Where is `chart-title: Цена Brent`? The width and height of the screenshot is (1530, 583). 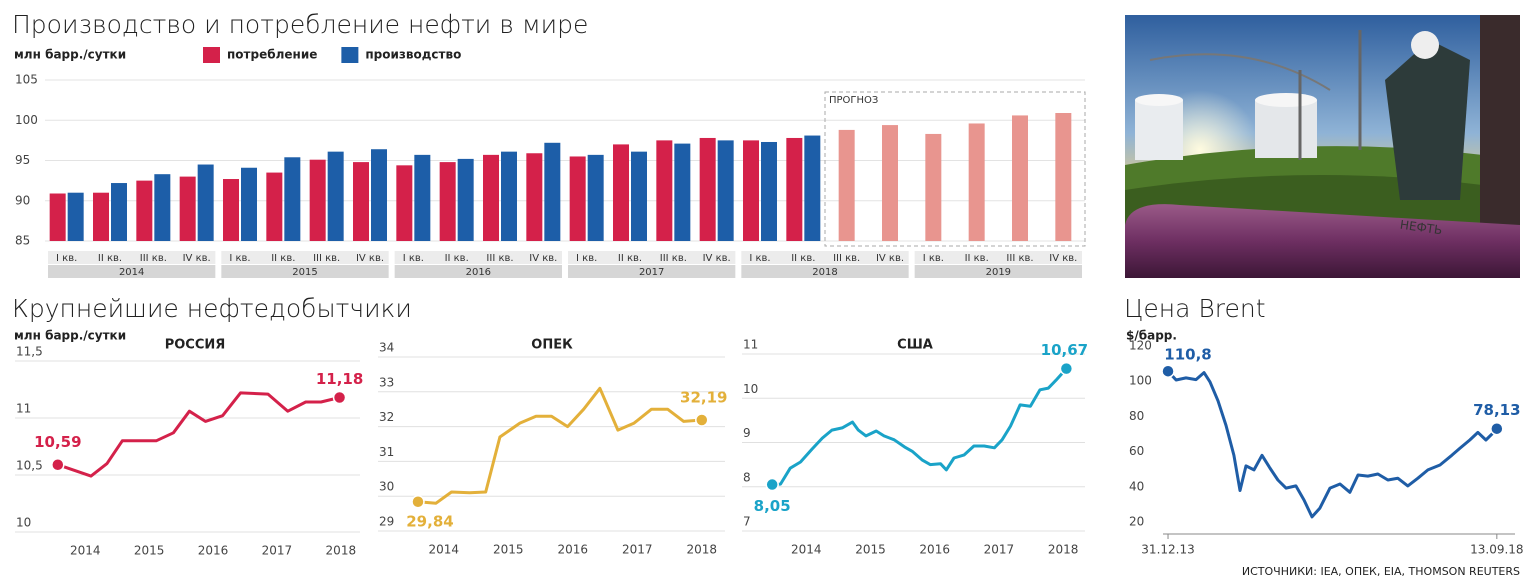 chart-title: Цена Brent is located at coordinates (1195, 308).